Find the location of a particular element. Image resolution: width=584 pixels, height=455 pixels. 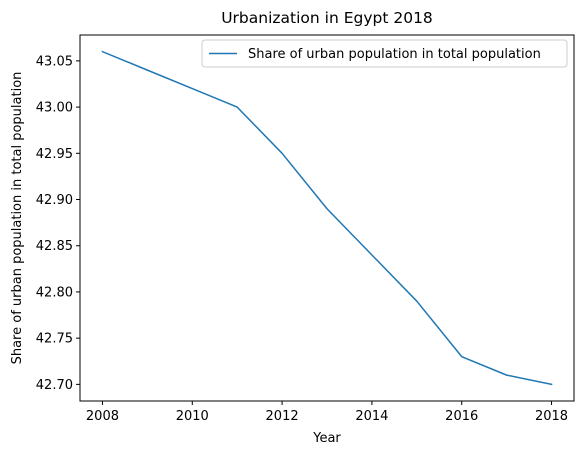

y-tick-label: 42.70 is located at coordinates (54, 385).